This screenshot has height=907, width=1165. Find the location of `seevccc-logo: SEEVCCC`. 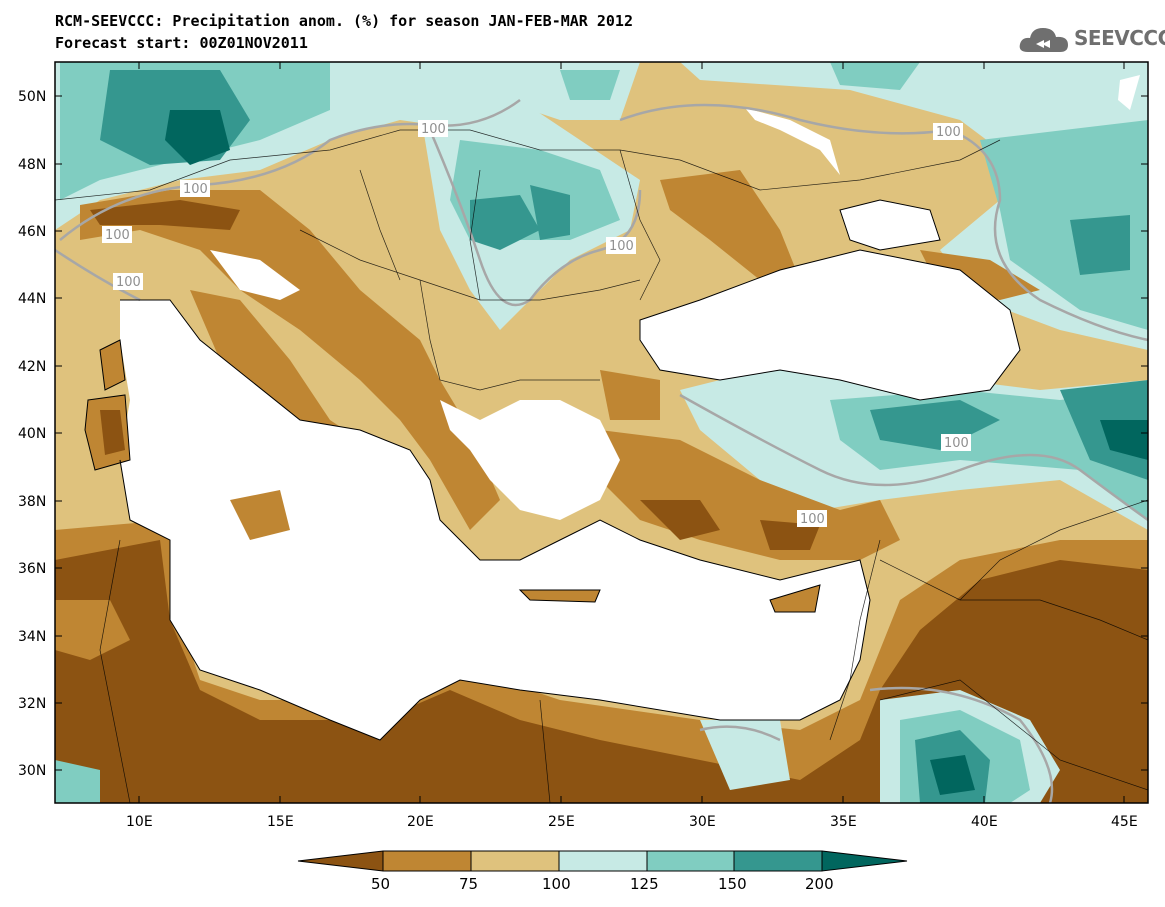

seevccc-logo: SEEVCCC is located at coordinates (1091, 40).